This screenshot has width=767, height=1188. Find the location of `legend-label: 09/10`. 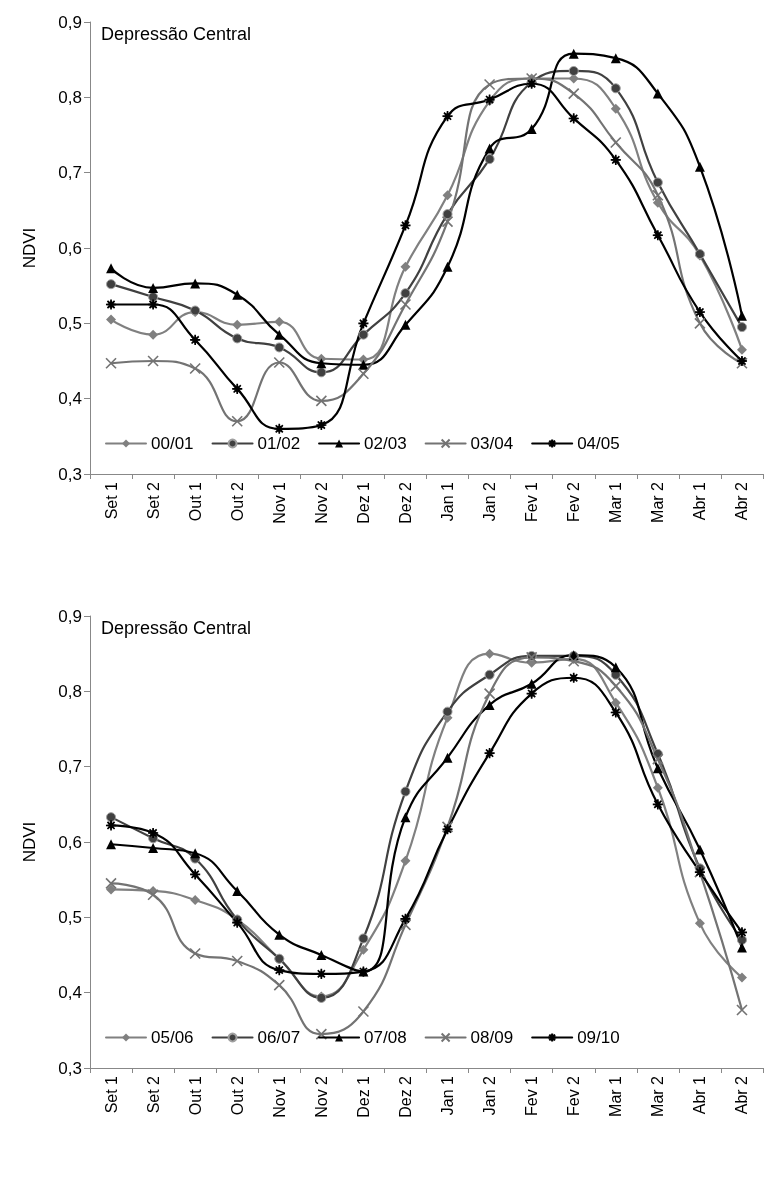

legend-label: 09/10 is located at coordinates (598, 1037).